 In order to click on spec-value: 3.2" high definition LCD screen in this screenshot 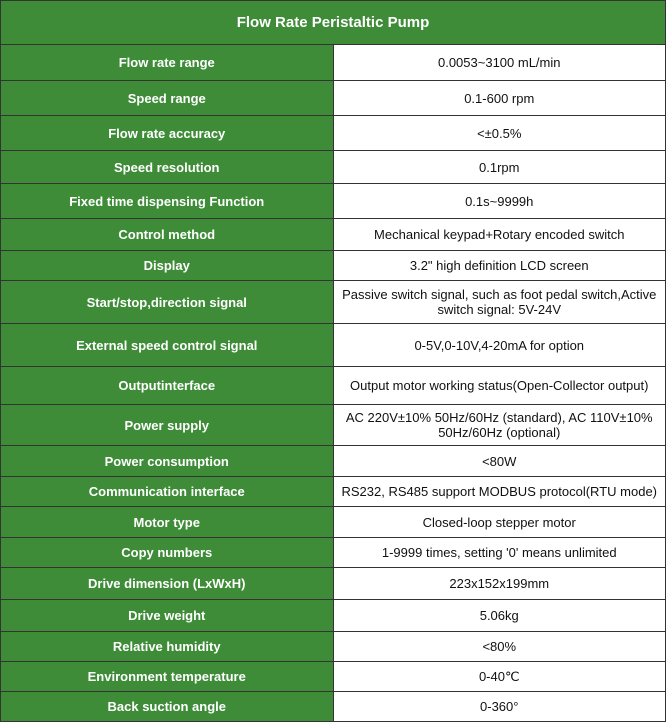, I will do `click(499, 265)`.